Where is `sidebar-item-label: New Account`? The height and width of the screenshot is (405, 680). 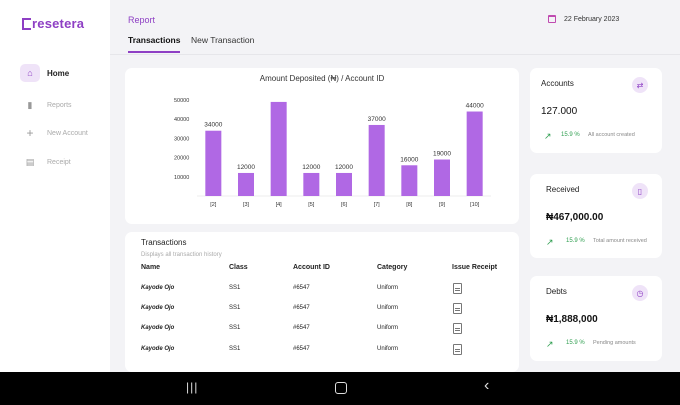
sidebar-item-label: New Account is located at coordinates (67, 133).